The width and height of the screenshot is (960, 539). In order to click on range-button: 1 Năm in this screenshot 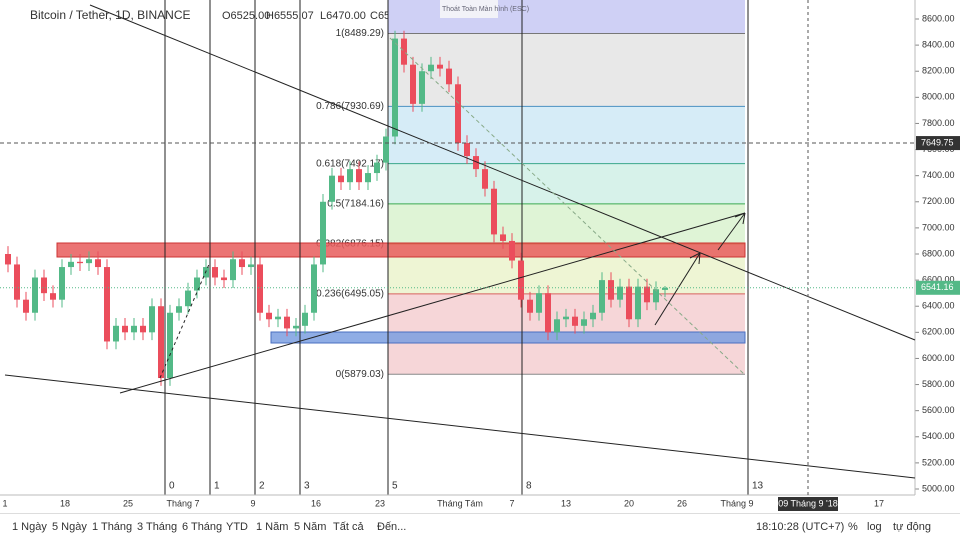, I will do `click(272, 527)`.